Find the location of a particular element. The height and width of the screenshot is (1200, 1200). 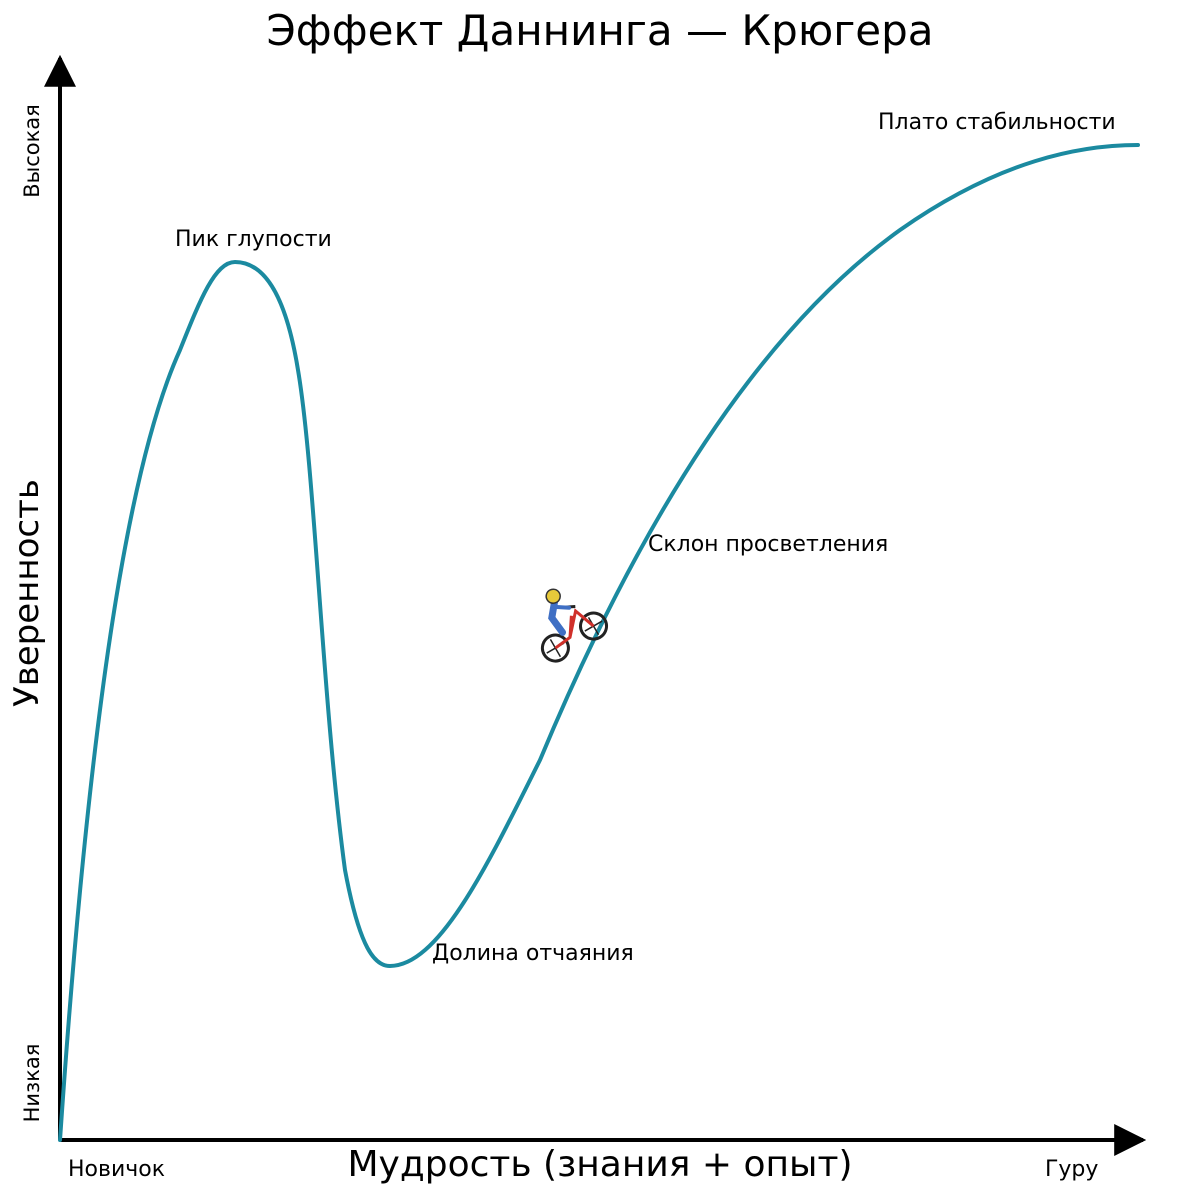

x-axis-label: Мудрость (знания + опыт) is located at coordinates (600, 1164).